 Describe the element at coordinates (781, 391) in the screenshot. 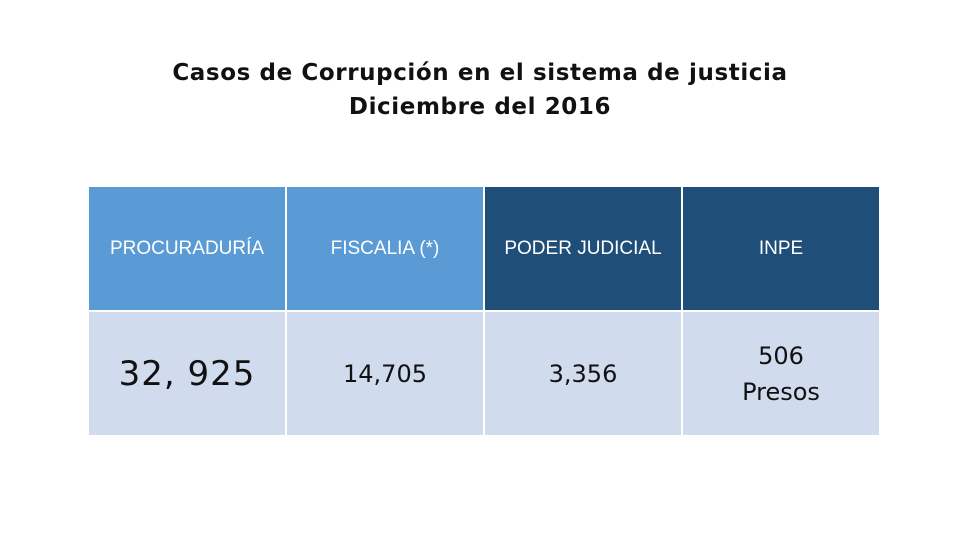

I see `value-inpe-suffix: Presos` at that location.